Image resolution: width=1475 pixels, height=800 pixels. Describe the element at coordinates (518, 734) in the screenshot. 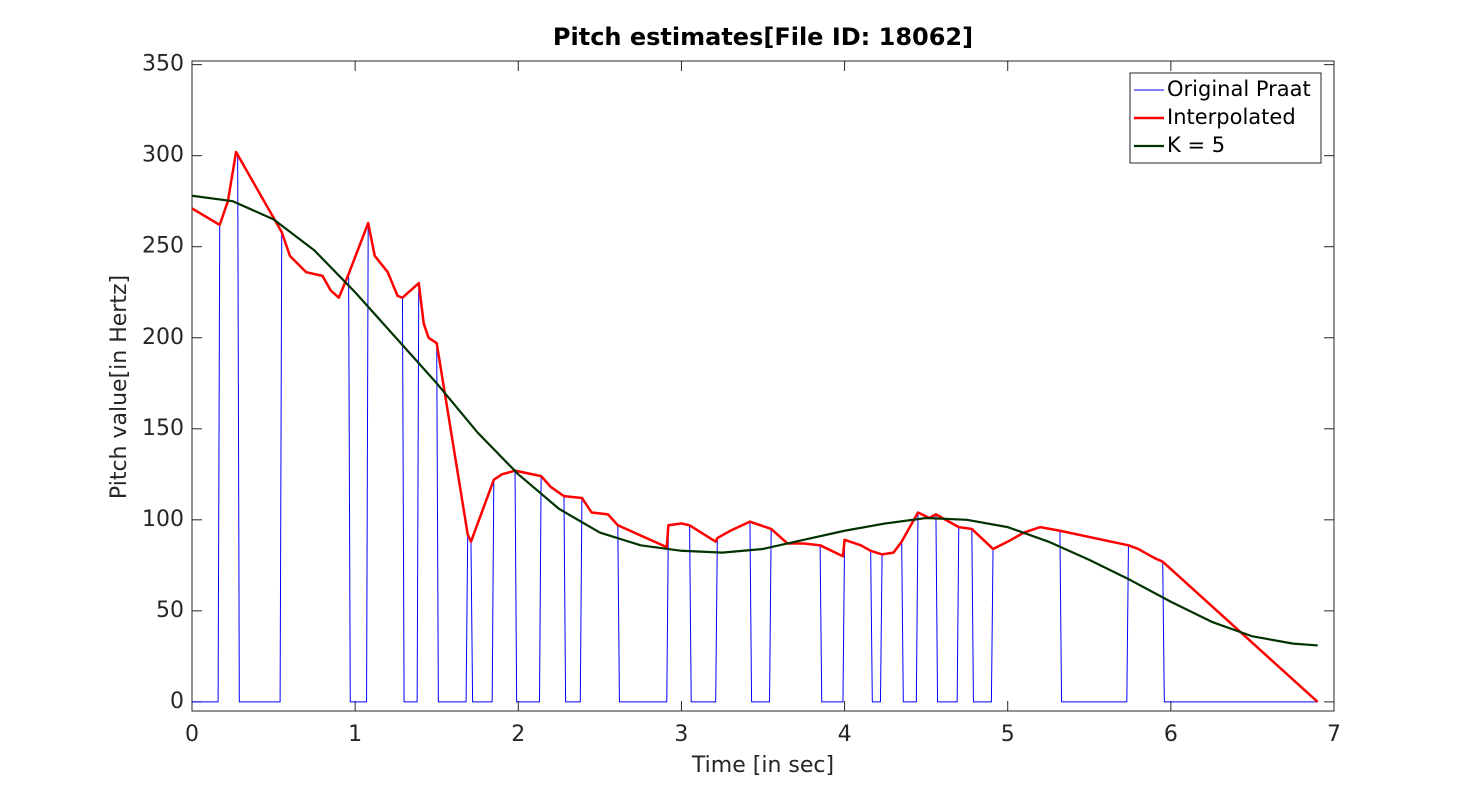

I see `x-tick-label: 2` at that location.